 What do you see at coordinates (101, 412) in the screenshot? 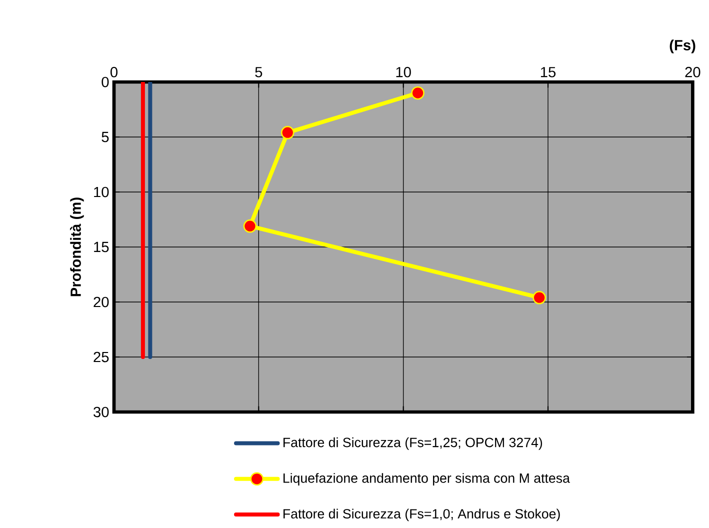
I see `y-tick-label: 30` at bounding box center [101, 412].